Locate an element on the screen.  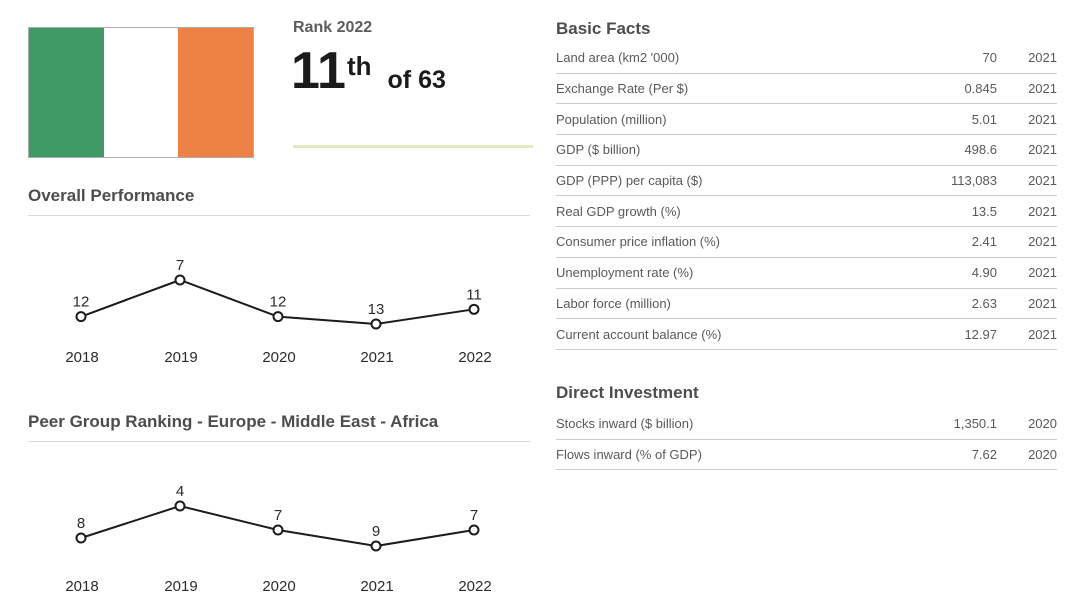
table-row: Current account balance (%) 12.97 2021 is located at coordinates (806, 334).